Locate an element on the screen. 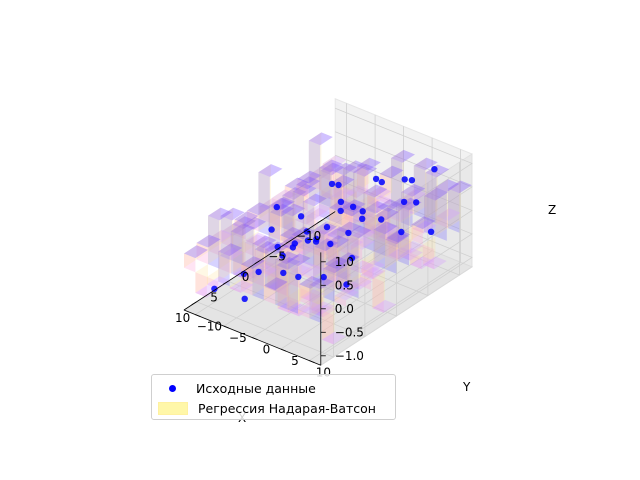  x-tick-label: −5 is located at coordinates (277, 256).